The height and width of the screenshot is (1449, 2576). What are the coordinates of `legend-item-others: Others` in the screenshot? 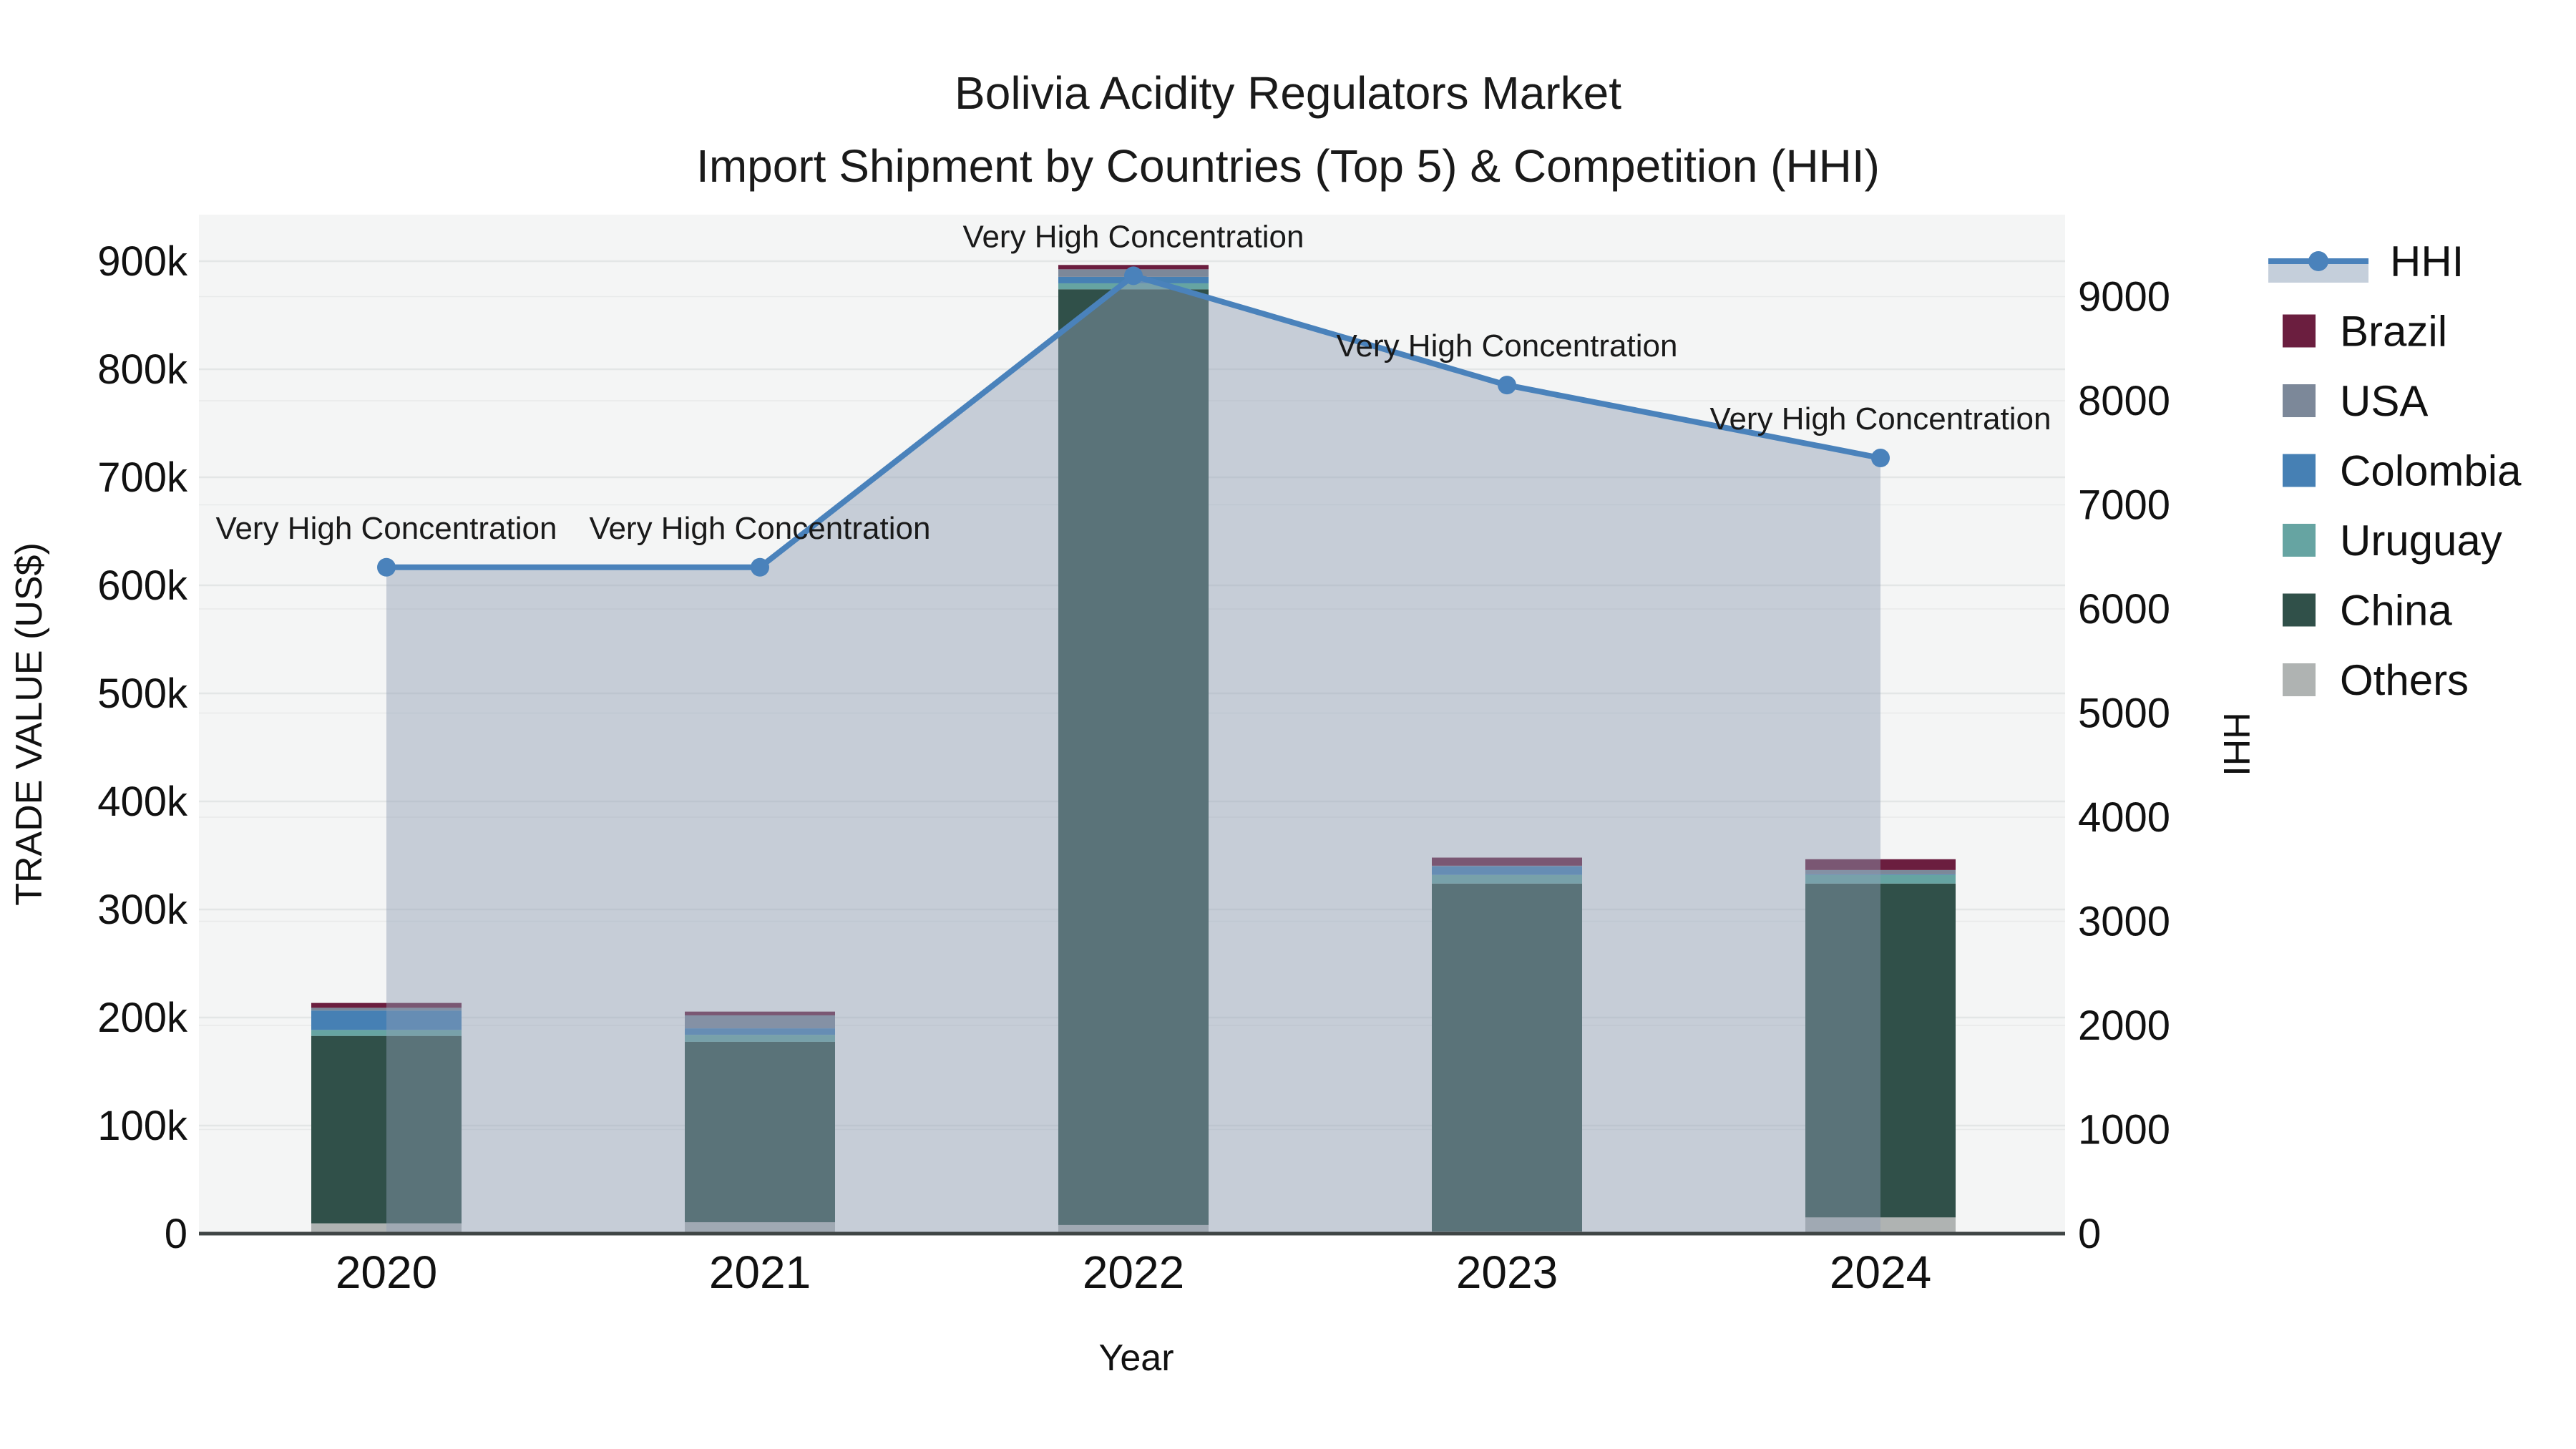 It's located at (2376, 680).